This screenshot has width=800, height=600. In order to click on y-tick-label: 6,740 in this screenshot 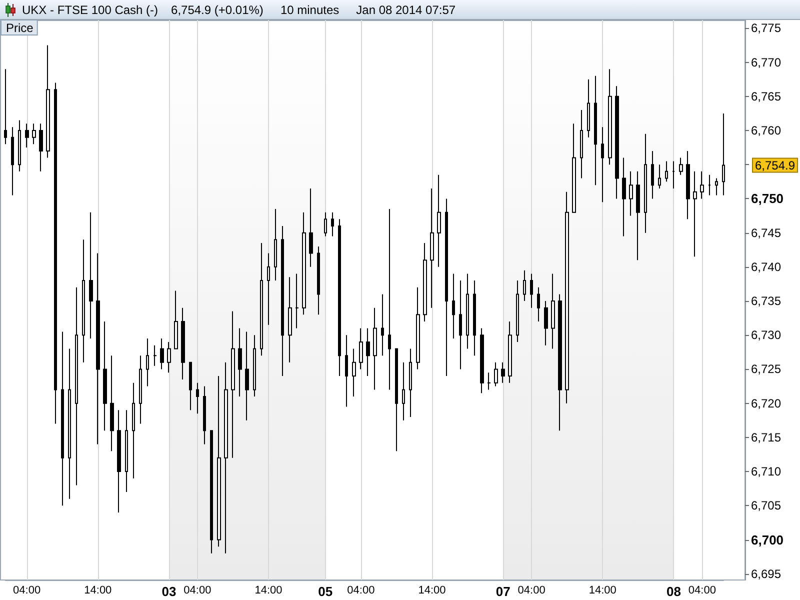, I will do `click(766, 267)`.